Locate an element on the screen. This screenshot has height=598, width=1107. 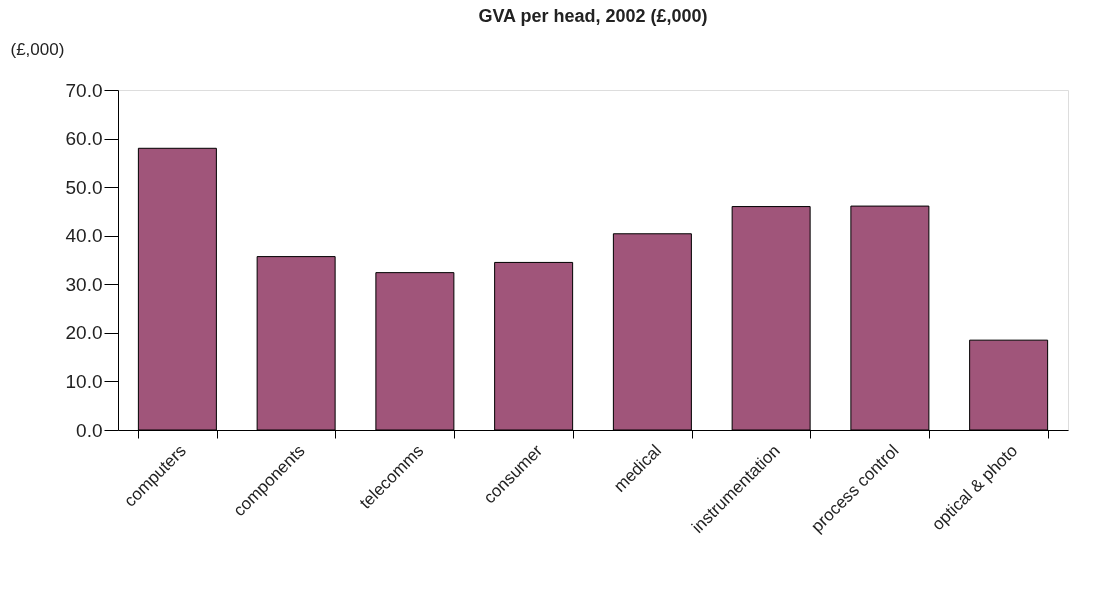
y-tick-label: 20.0 is located at coordinates (84, 333).